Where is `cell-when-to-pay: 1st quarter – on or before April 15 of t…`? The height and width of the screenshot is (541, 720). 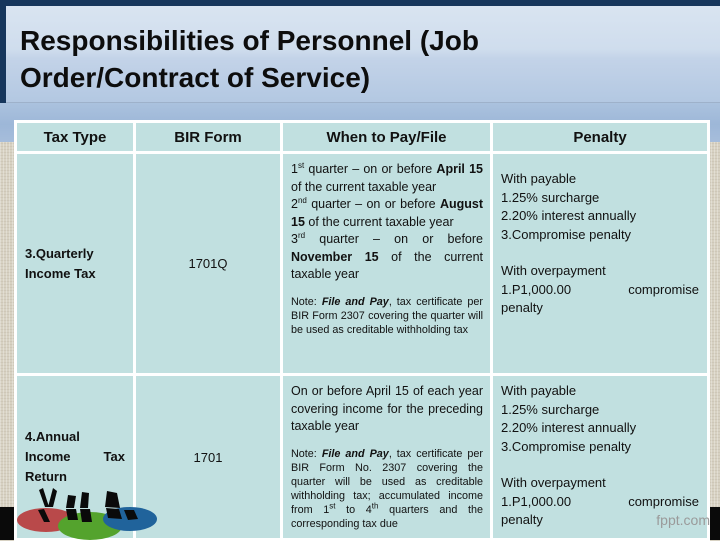
cell-when-to-pay: 1st quarter – on or before April 15 of t… is located at coordinates (386, 263).